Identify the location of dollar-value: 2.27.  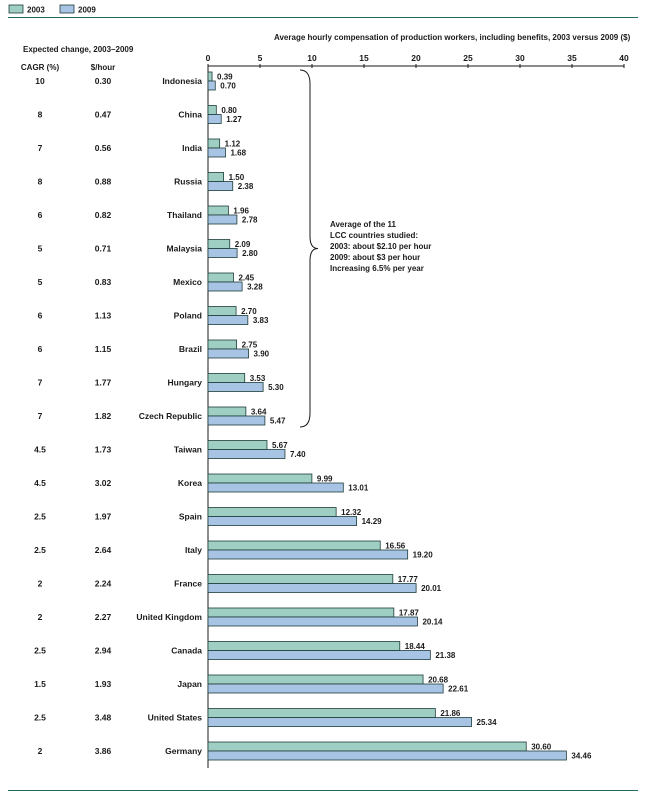
(103, 617).